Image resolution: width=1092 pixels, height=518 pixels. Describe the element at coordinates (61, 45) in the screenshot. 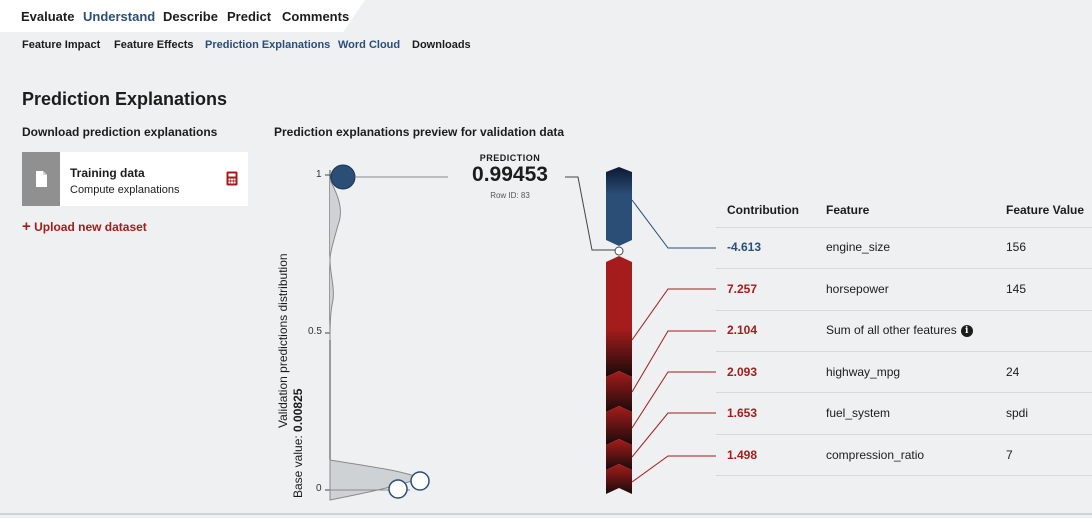

I see `subtab-feature-impact: Feature Impact` at that location.